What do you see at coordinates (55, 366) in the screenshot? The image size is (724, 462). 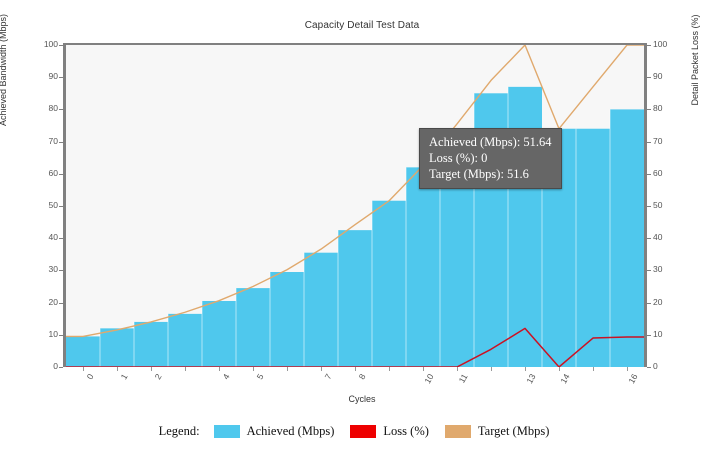 I see `y-tick-label-left: 0` at bounding box center [55, 366].